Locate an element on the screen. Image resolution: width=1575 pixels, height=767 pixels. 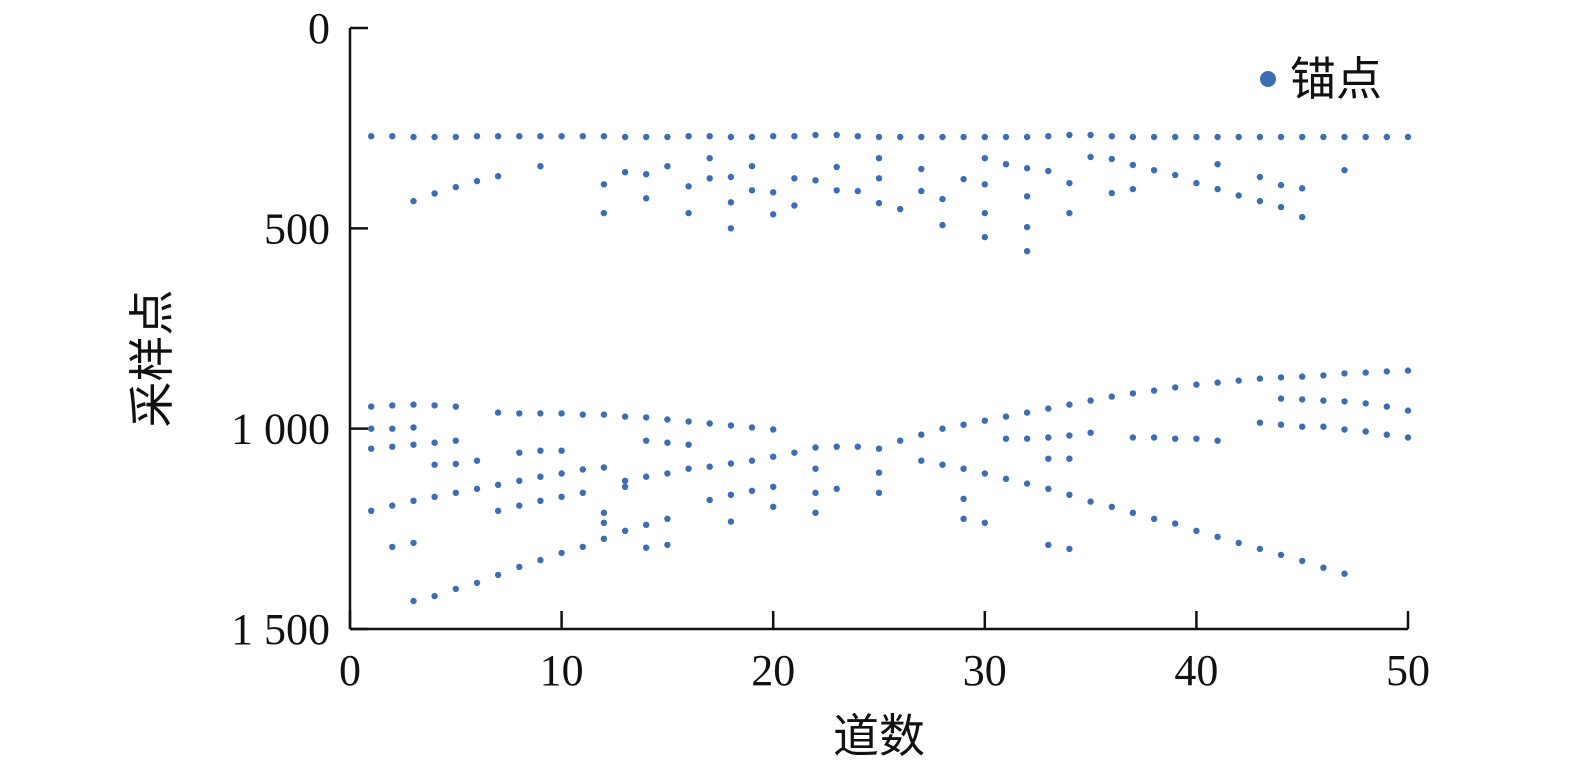
x-tick-label: 40 is located at coordinates (1196, 670).